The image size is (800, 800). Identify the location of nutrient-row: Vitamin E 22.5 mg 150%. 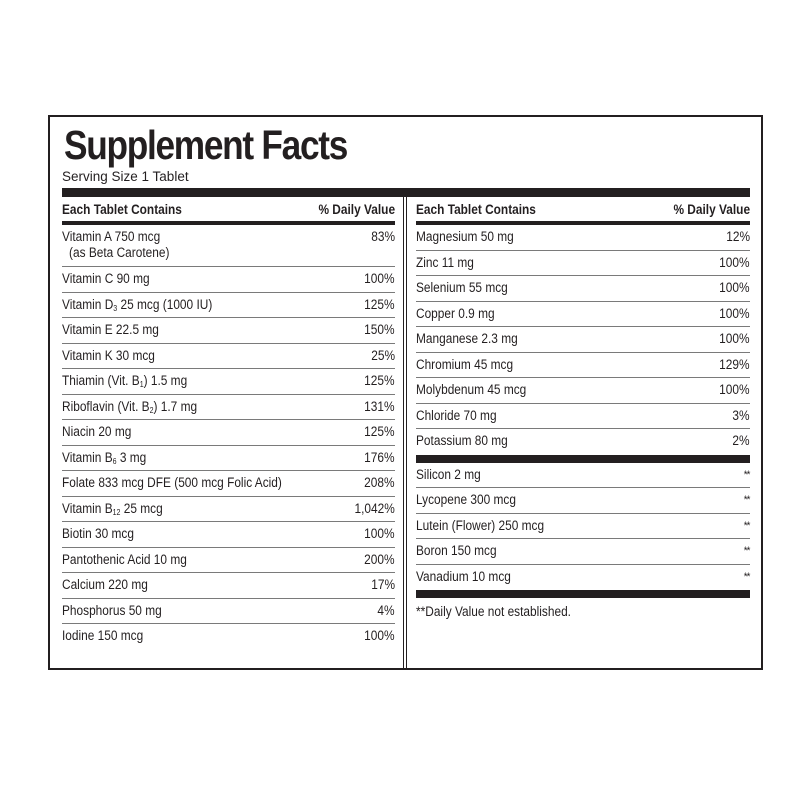
(228, 331).